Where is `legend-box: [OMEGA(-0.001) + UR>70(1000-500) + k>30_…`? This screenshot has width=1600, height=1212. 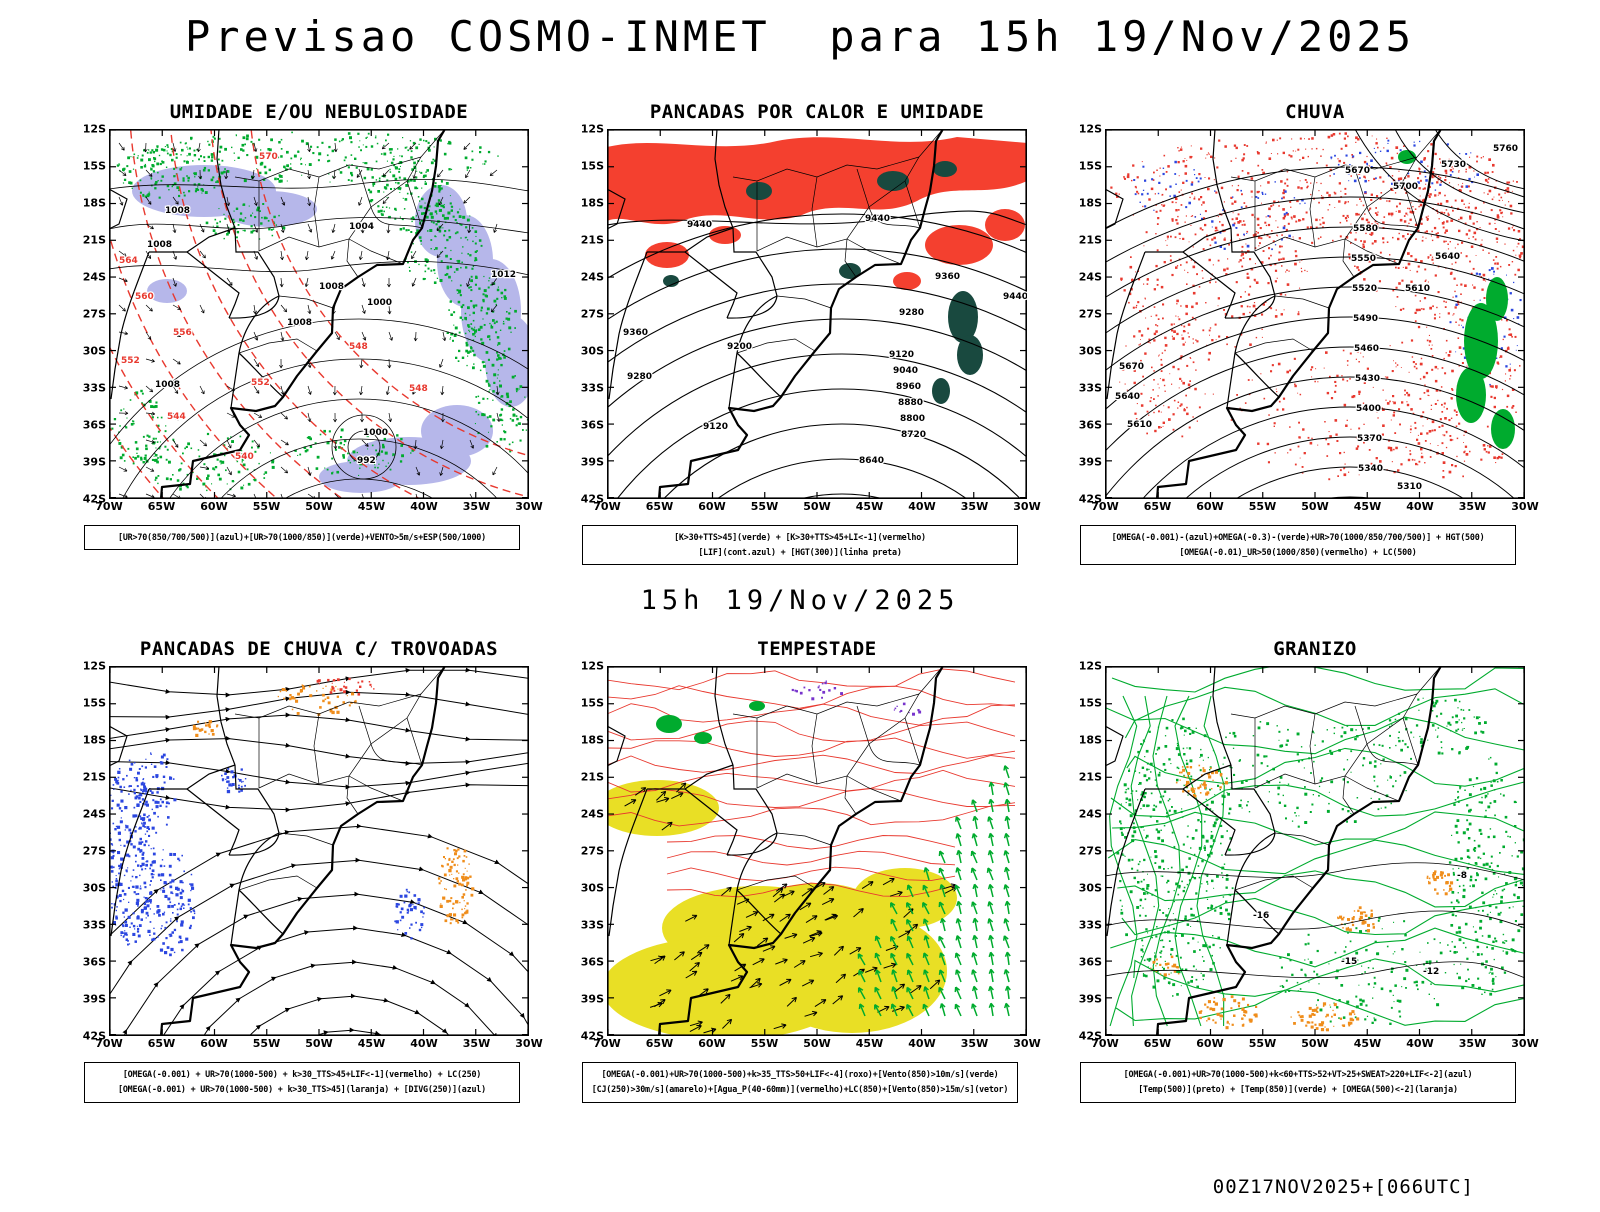 legend-box: [OMEGA(-0.001) + UR>70(1000-500) + k>30_… is located at coordinates (302, 1082).